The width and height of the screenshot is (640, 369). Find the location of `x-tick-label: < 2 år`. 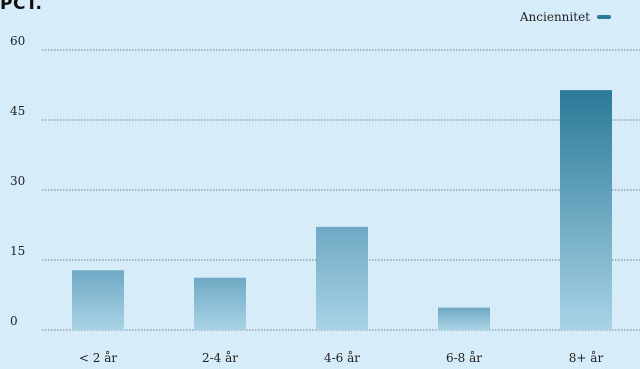

x-tick-label: < 2 år is located at coordinates (98, 357).